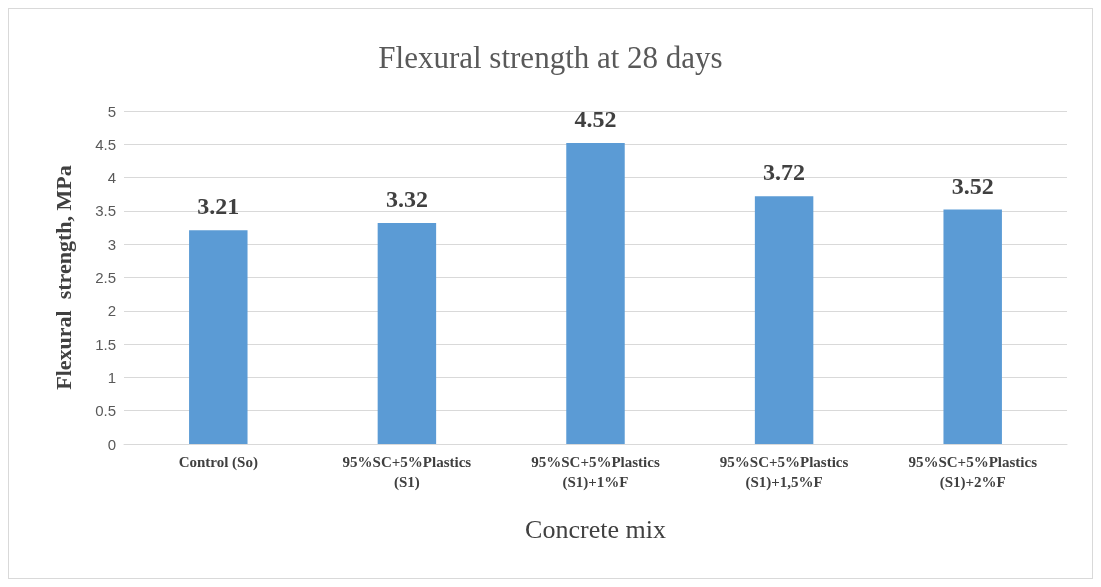  Describe the element at coordinates (595, 118) in the screenshot. I see `data-label: 4.52` at that location.